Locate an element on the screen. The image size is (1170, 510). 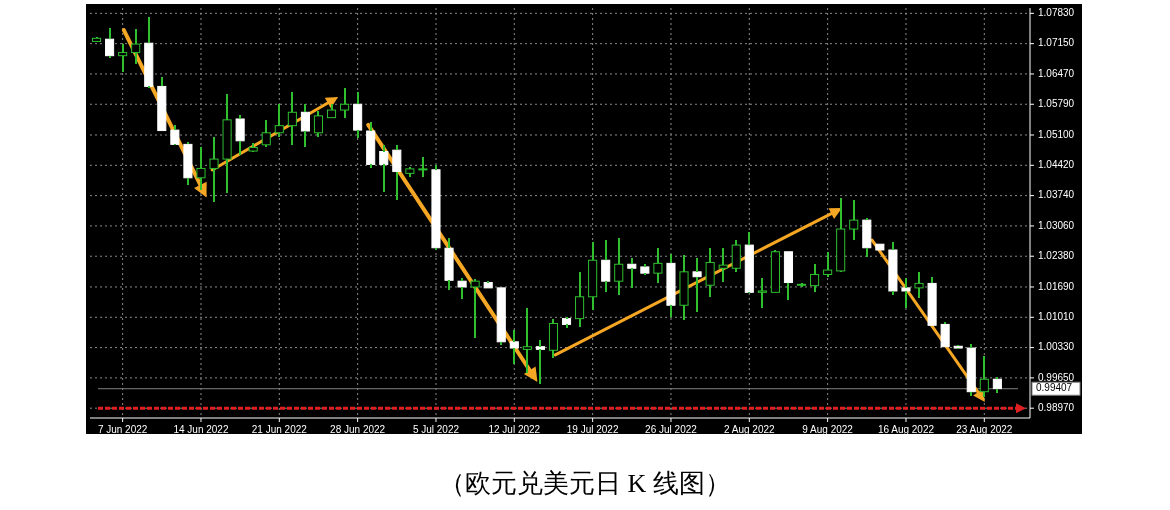
x-tick-label: 19 Jul 2022 is located at coordinates (592, 429).